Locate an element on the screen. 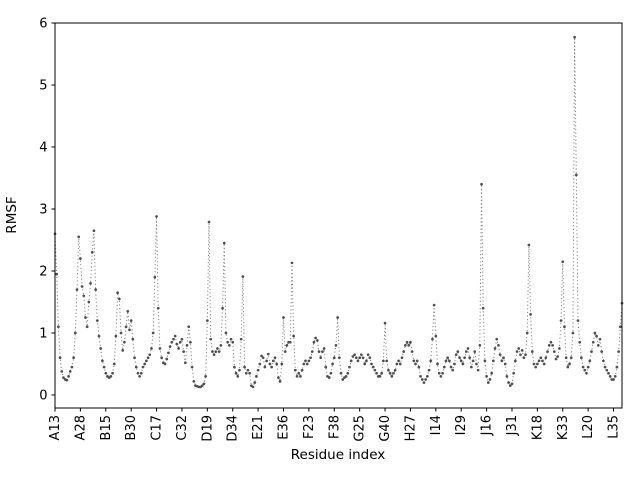 Image resolution: width=640 pixels, height=480 pixels. y-tick-label: 3 is located at coordinates (43, 209).